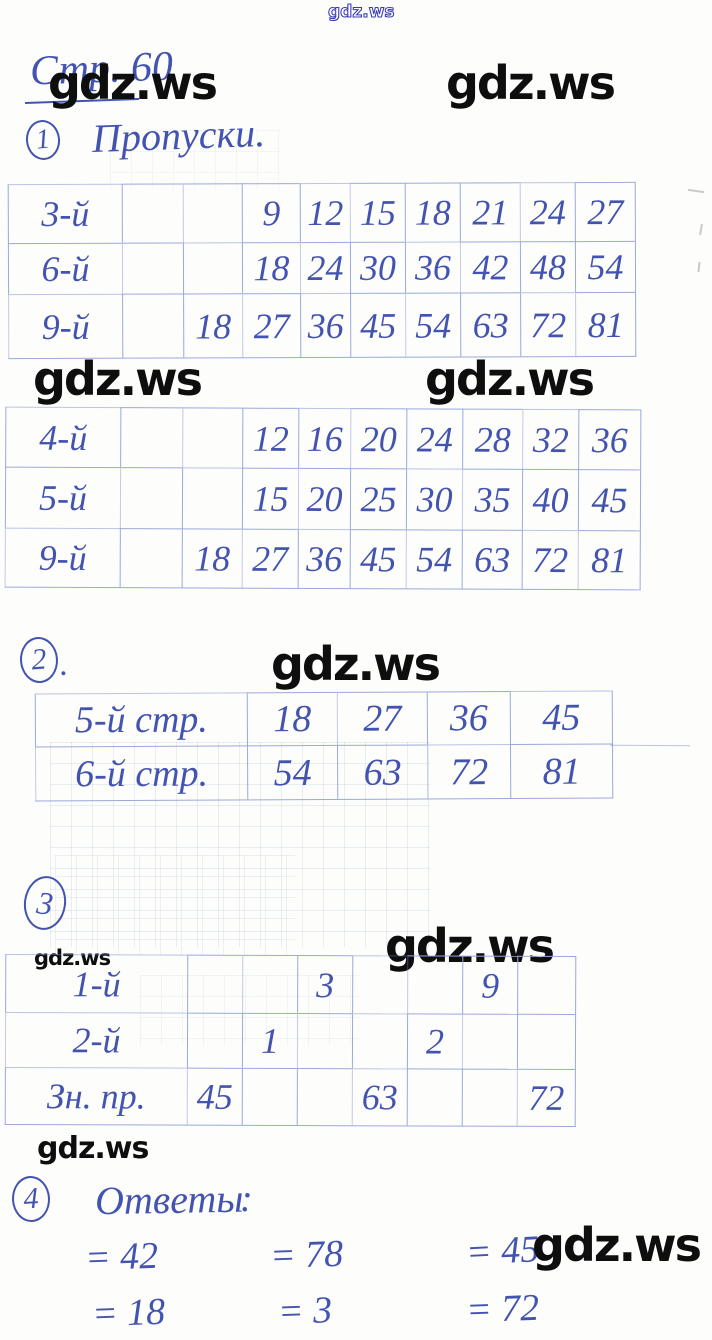  What do you see at coordinates (270, 437) in the screenshot?
I see `table-cell: 12` at bounding box center [270, 437].